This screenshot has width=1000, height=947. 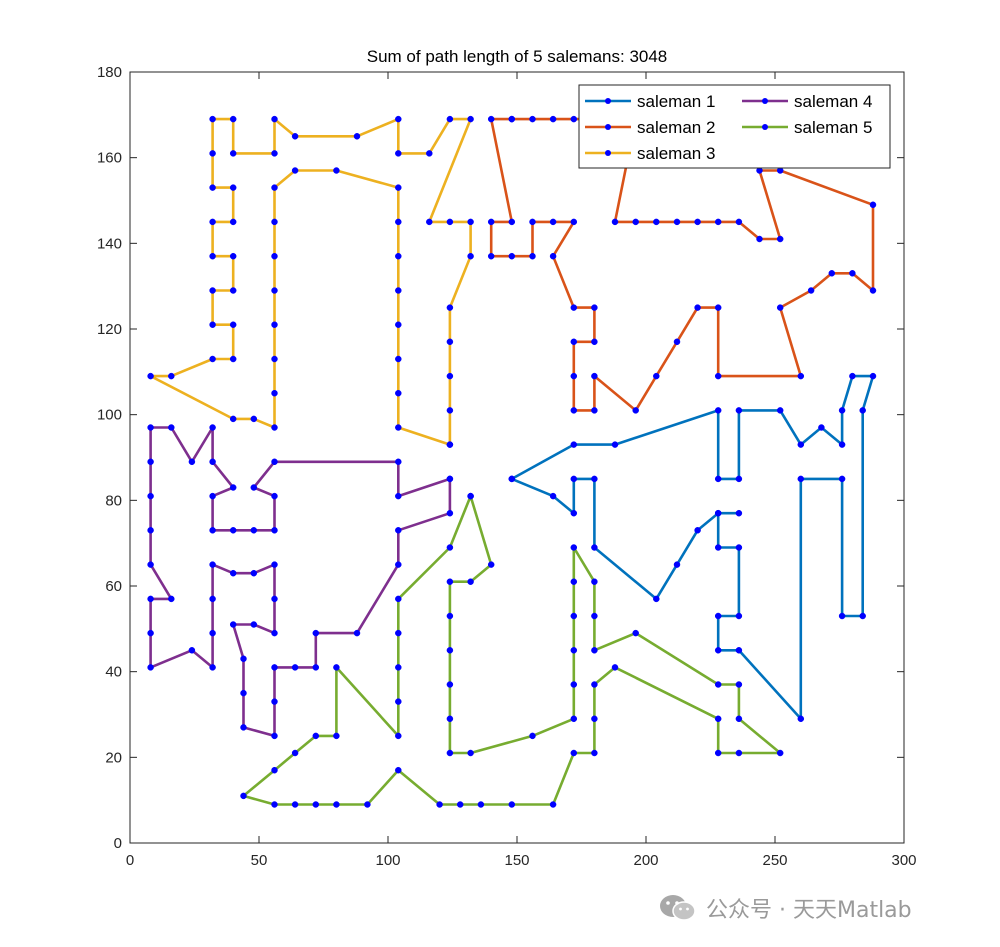 What do you see at coordinates (809, 910) in the screenshot?
I see `watermark-text: 公众号 · 天天Matlab` at bounding box center [809, 910].